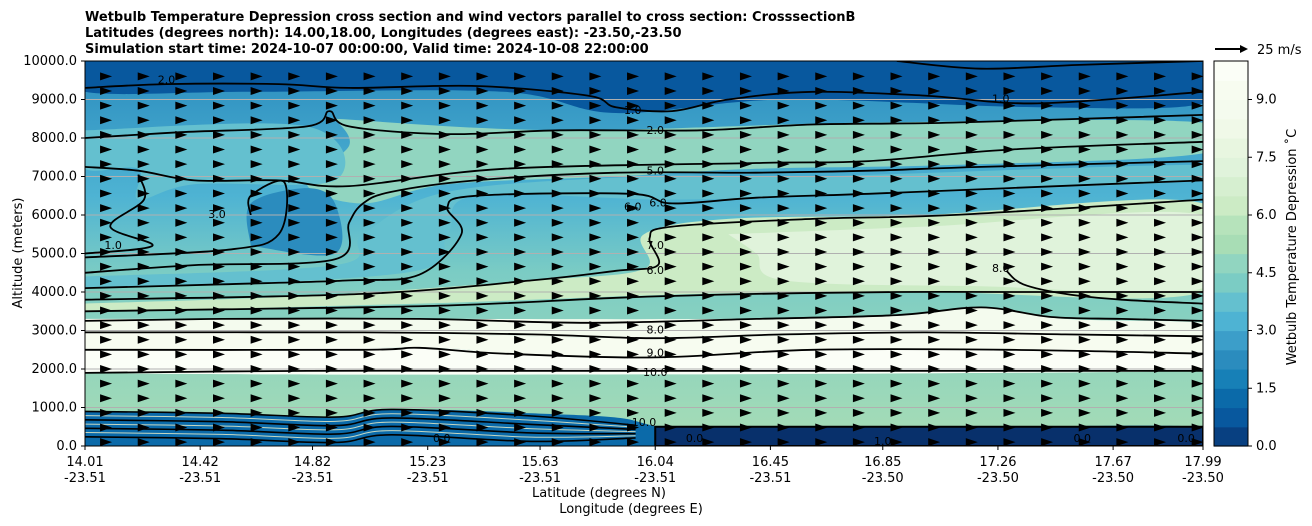  What do you see at coordinates (770, 462) in the screenshot?
I see `x-tick-label-lat: 16.45` at bounding box center [770, 462].